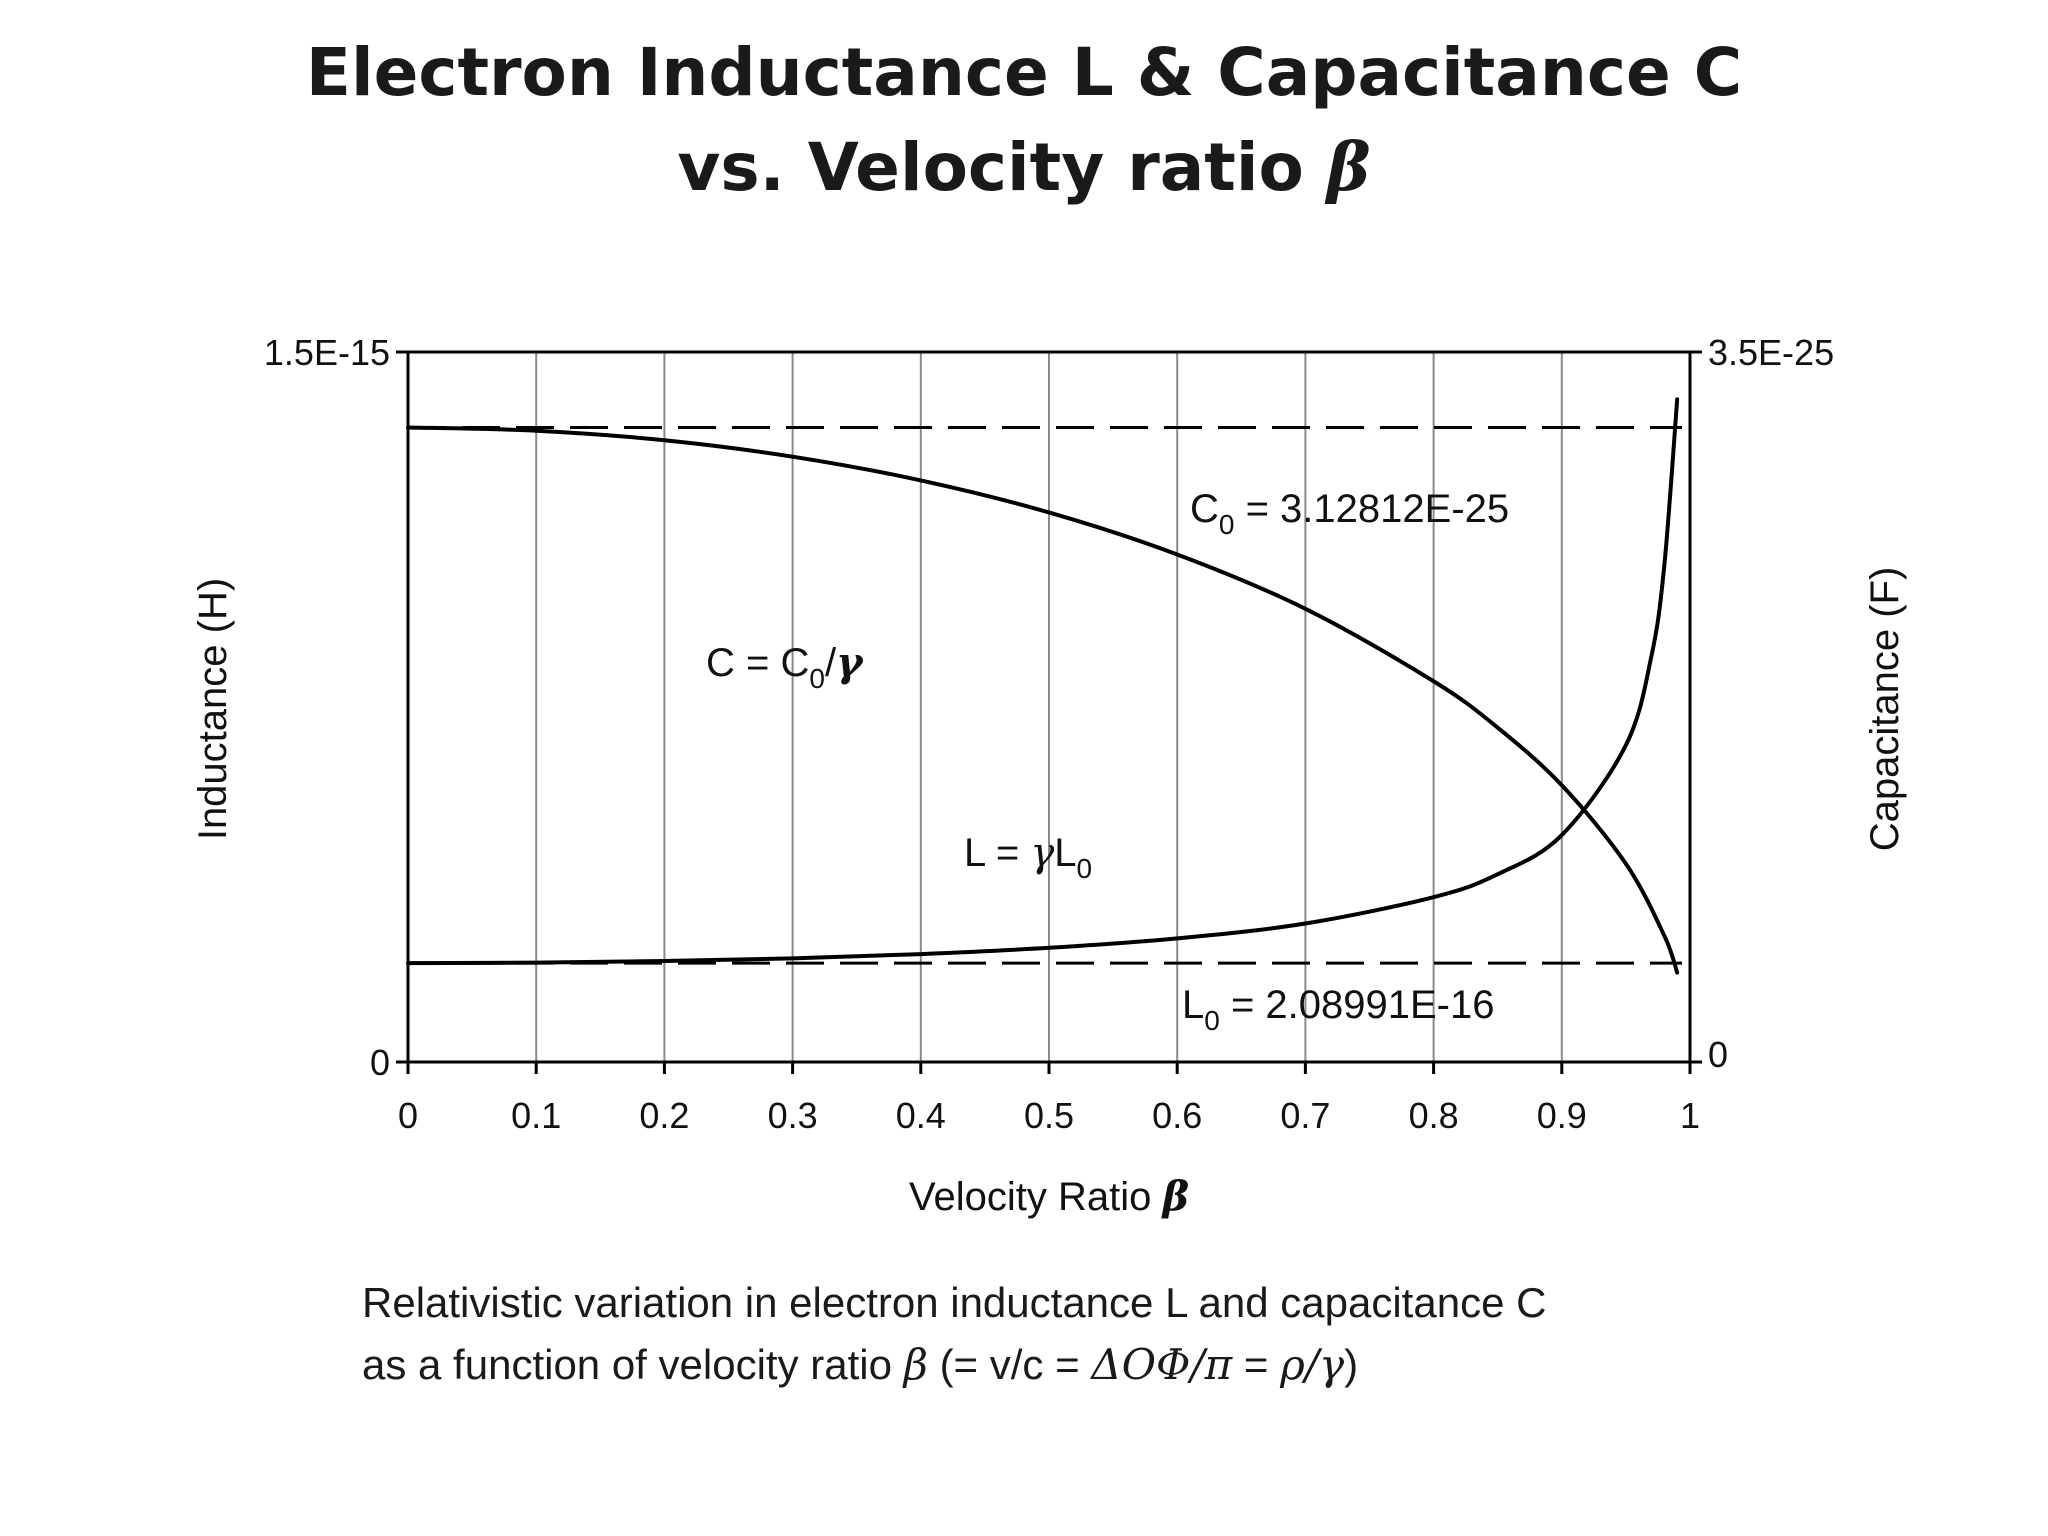  Describe the element at coordinates (793, 1115) in the screenshot. I see `x-tick-label: 0.3` at that location.